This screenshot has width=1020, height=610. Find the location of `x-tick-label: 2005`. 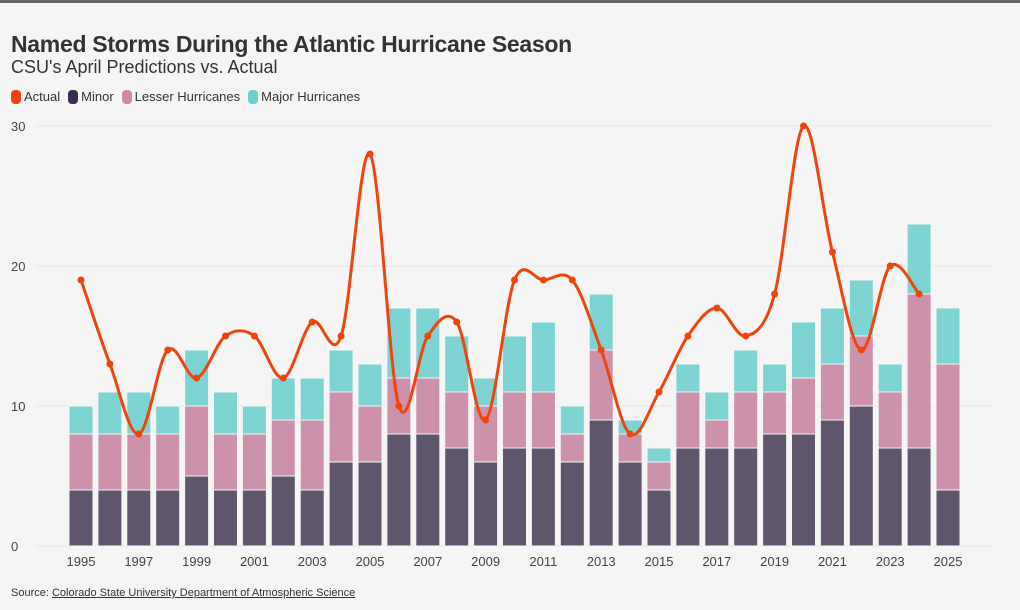

x-tick-label: 2005 is located at coordinates (370, 561).